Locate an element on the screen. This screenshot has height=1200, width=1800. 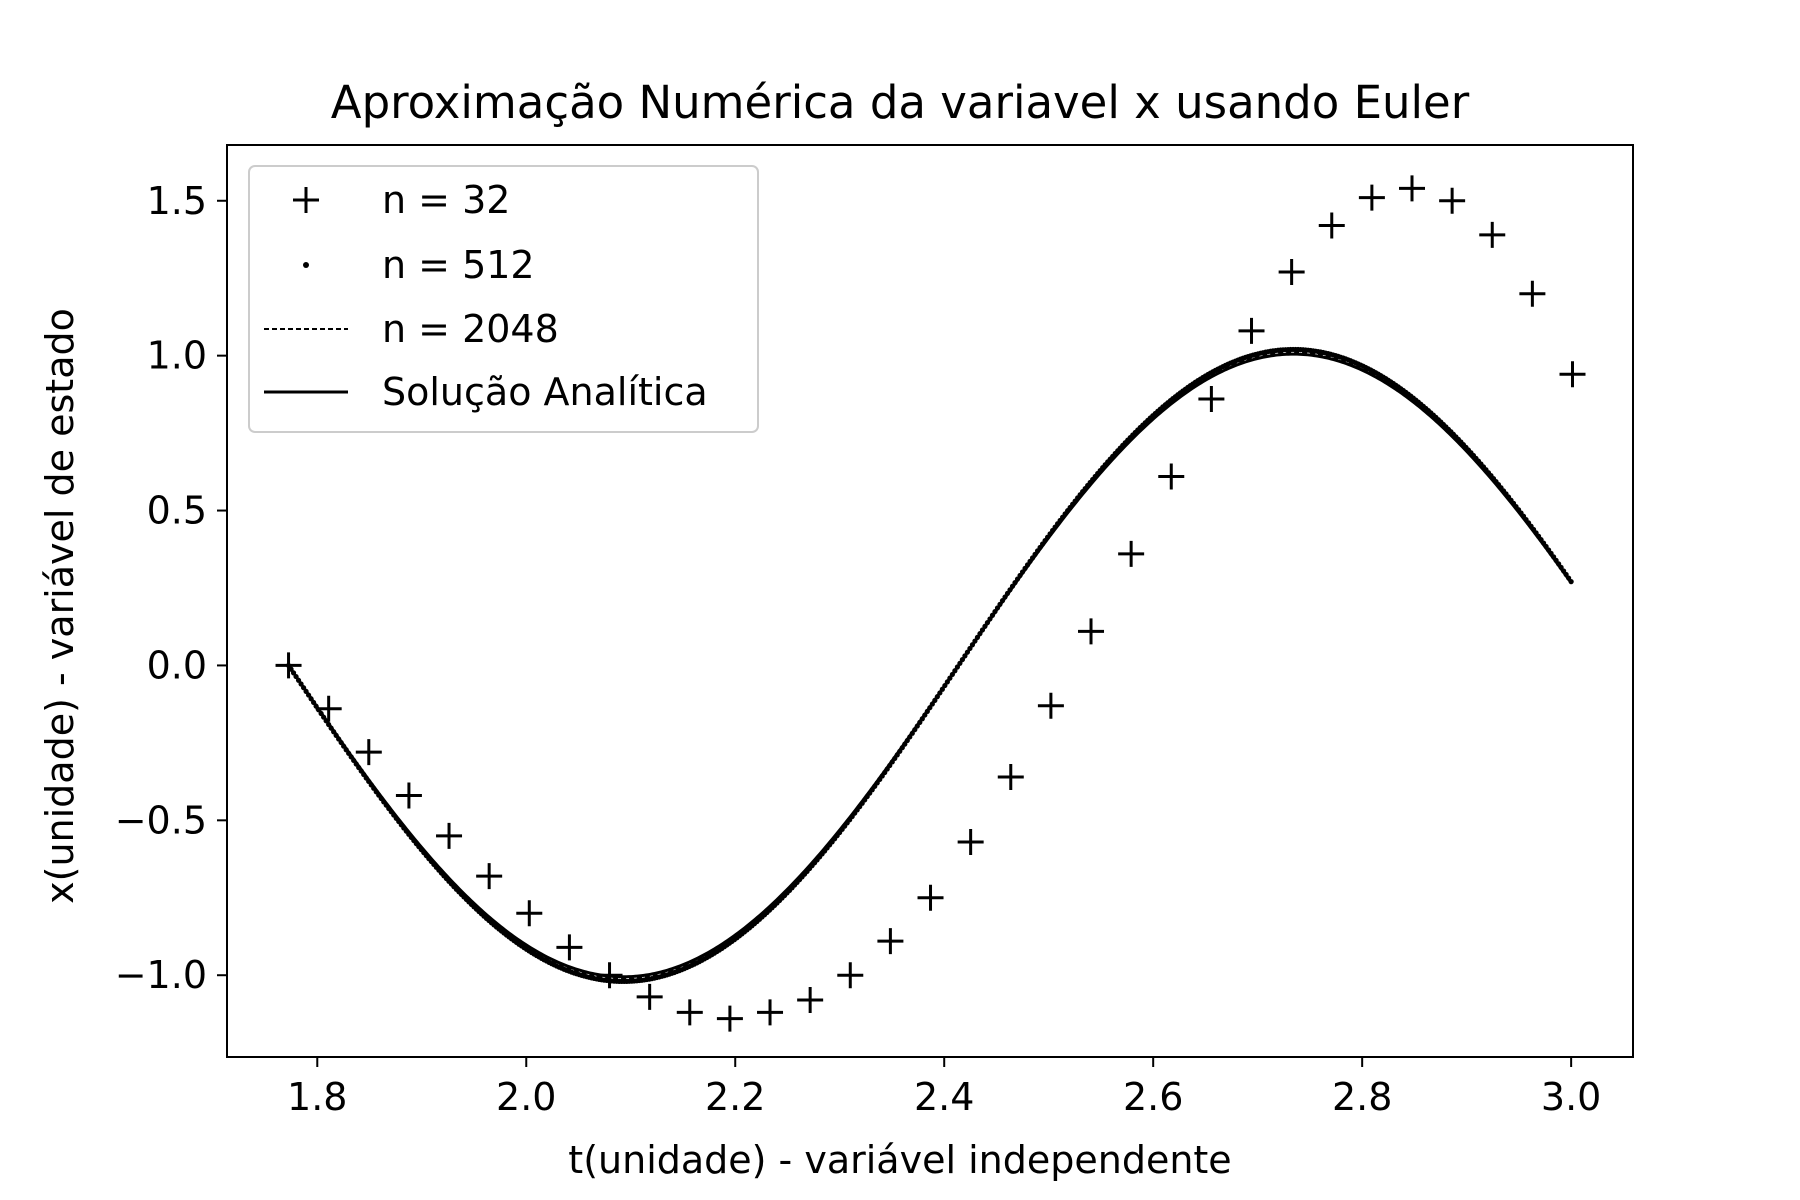
y-tick-label: 0.5 is located at coordinates (177, 511).